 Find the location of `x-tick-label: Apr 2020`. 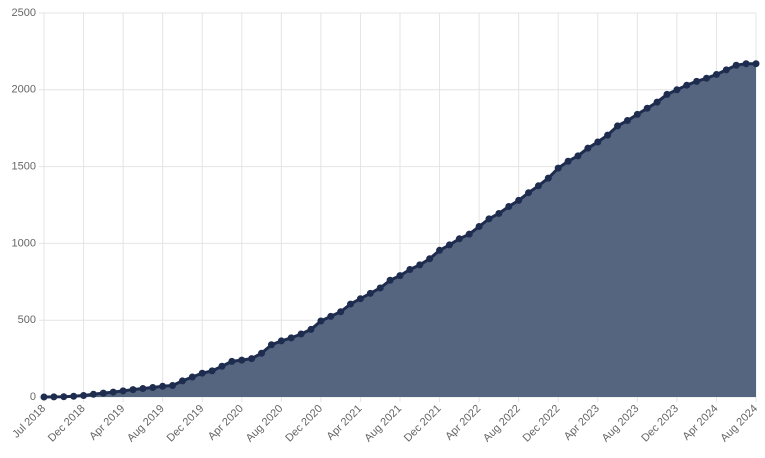

x-tick-label: Apr 2020 is located at coordinates (226, 423).